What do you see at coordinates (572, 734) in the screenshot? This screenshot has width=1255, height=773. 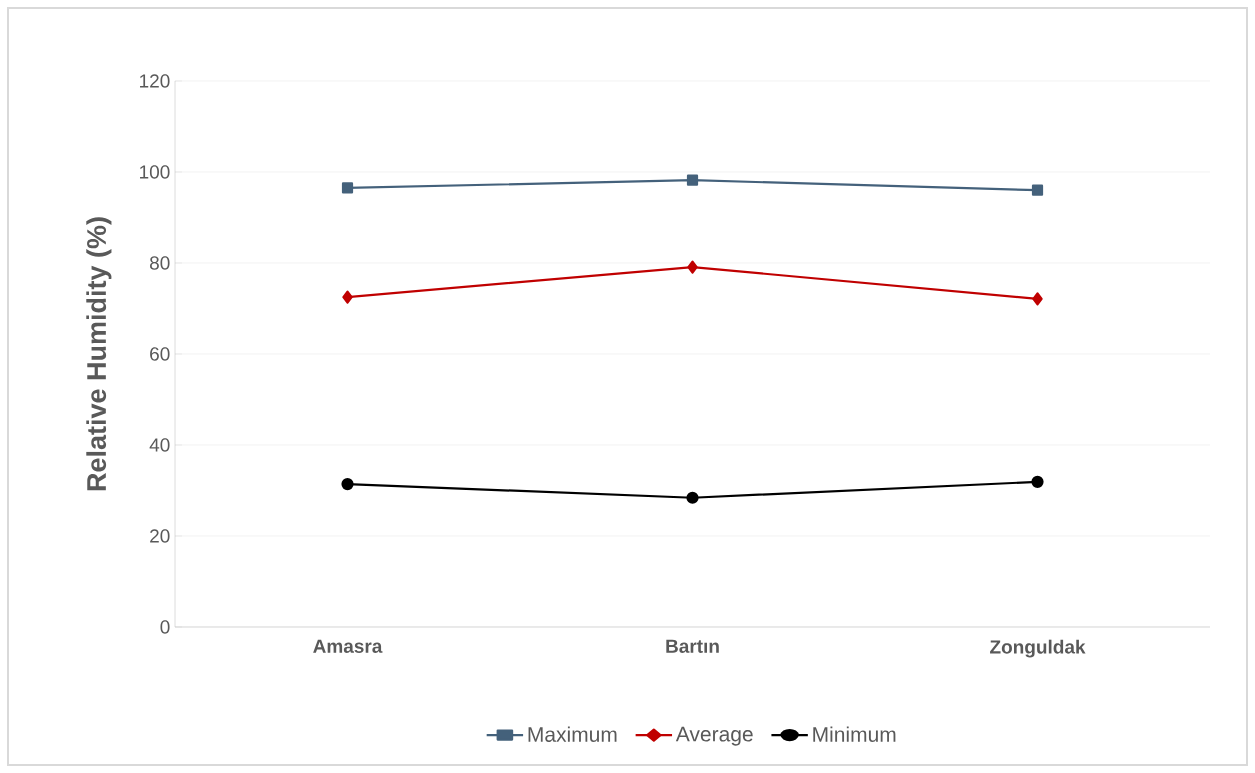 I see `legend-label: Maximum` at bounding box center [572, 734].